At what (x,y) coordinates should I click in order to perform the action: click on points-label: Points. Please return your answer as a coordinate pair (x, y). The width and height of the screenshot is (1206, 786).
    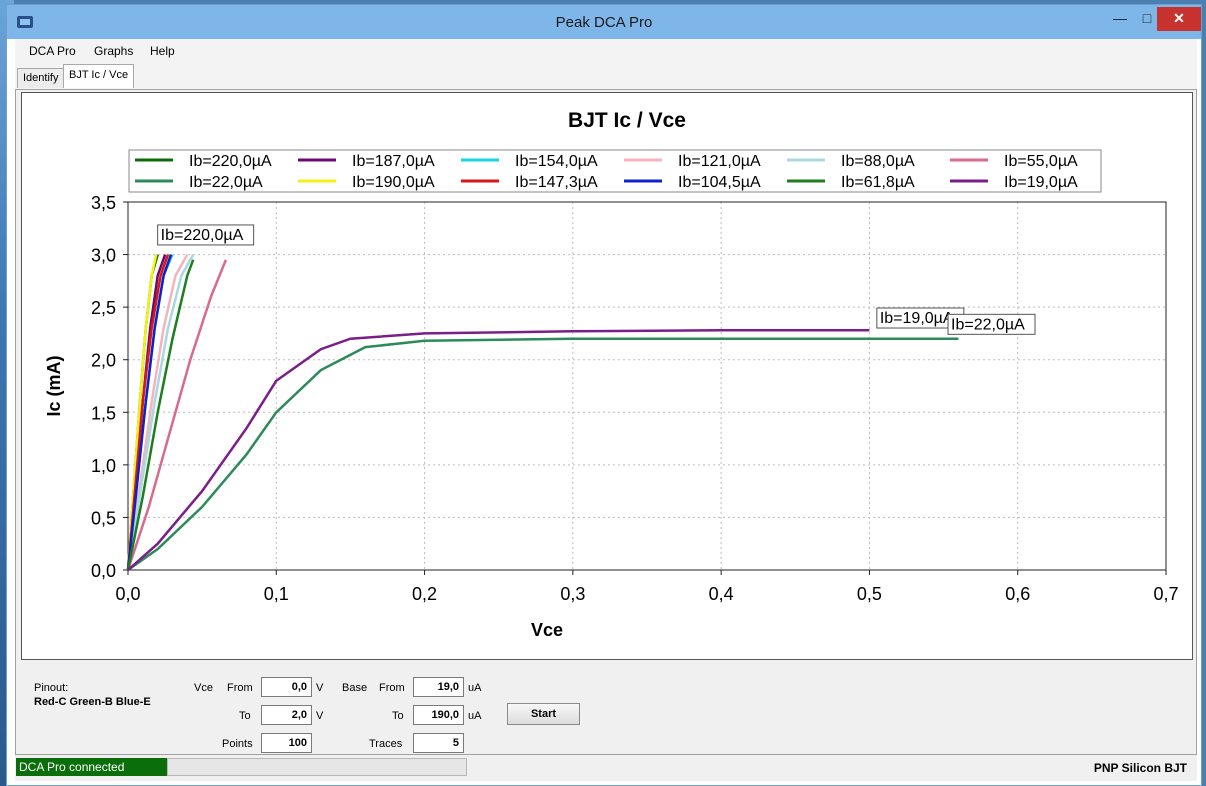
    Looking at the image, I should click on (237, 744).